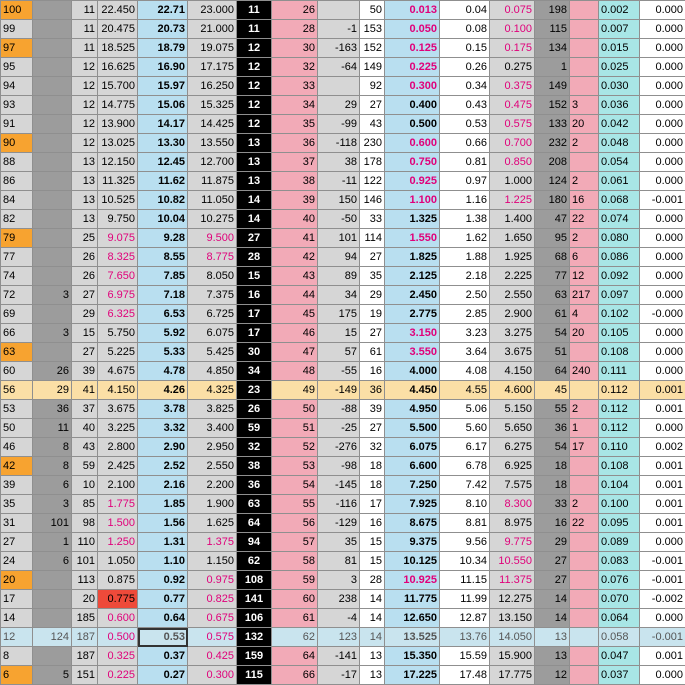 This screenshot has height=685, width=685. Describe the element at coordinates (17, 29) in the screenshot. I see `delta-cell: 99` at that location.